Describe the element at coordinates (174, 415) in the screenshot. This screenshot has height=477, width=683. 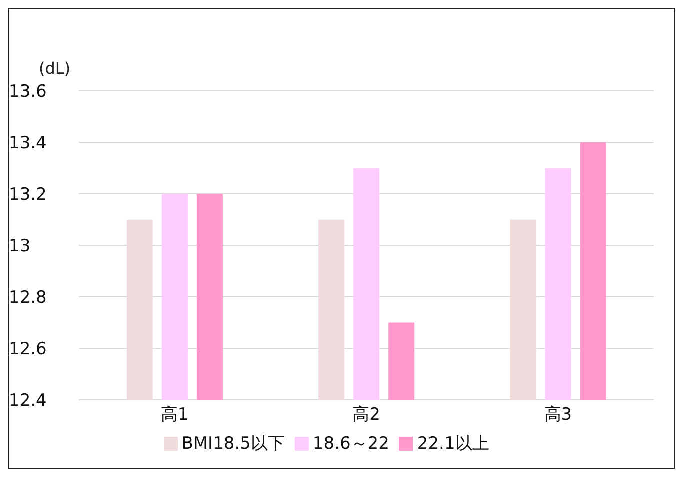
I see `x-tick-label: 高1` at that location.